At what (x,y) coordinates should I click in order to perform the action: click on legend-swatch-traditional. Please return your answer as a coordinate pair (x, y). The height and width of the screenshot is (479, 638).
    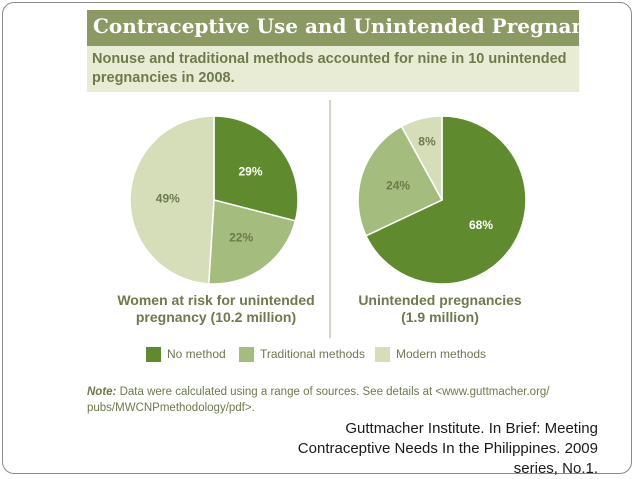
    Looking at the image, I should click on (246, 354).